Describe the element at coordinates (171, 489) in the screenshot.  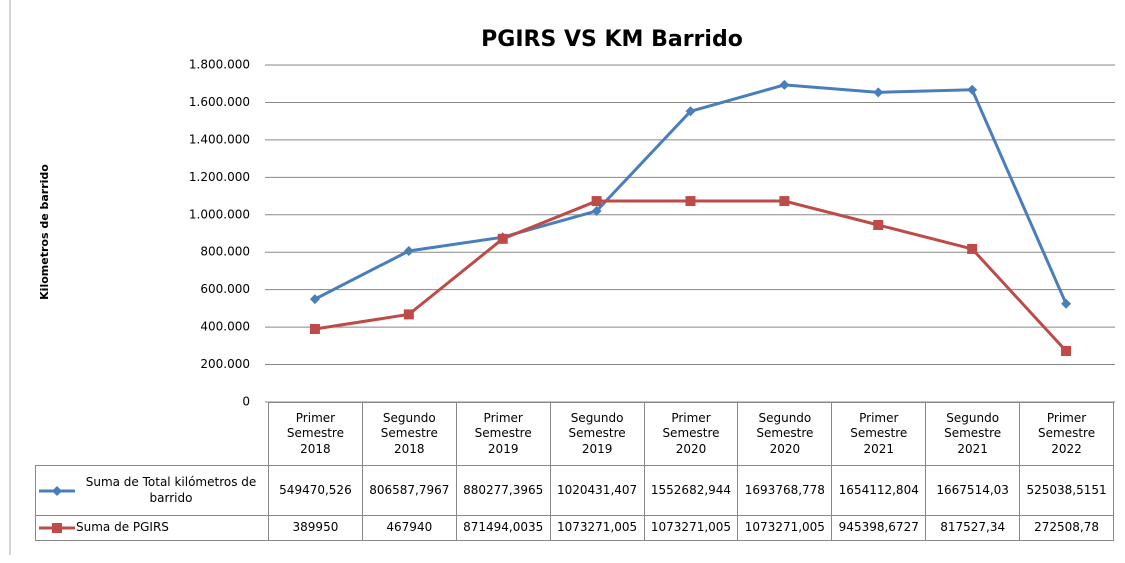
I see `legend-label: Suma de Total kilómetros de barrido` at that location.